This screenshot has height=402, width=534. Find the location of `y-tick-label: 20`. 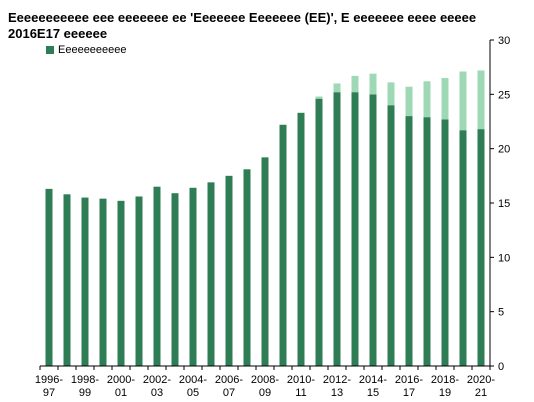

y-tick-label: 20 is located at coordinates (504, 150).